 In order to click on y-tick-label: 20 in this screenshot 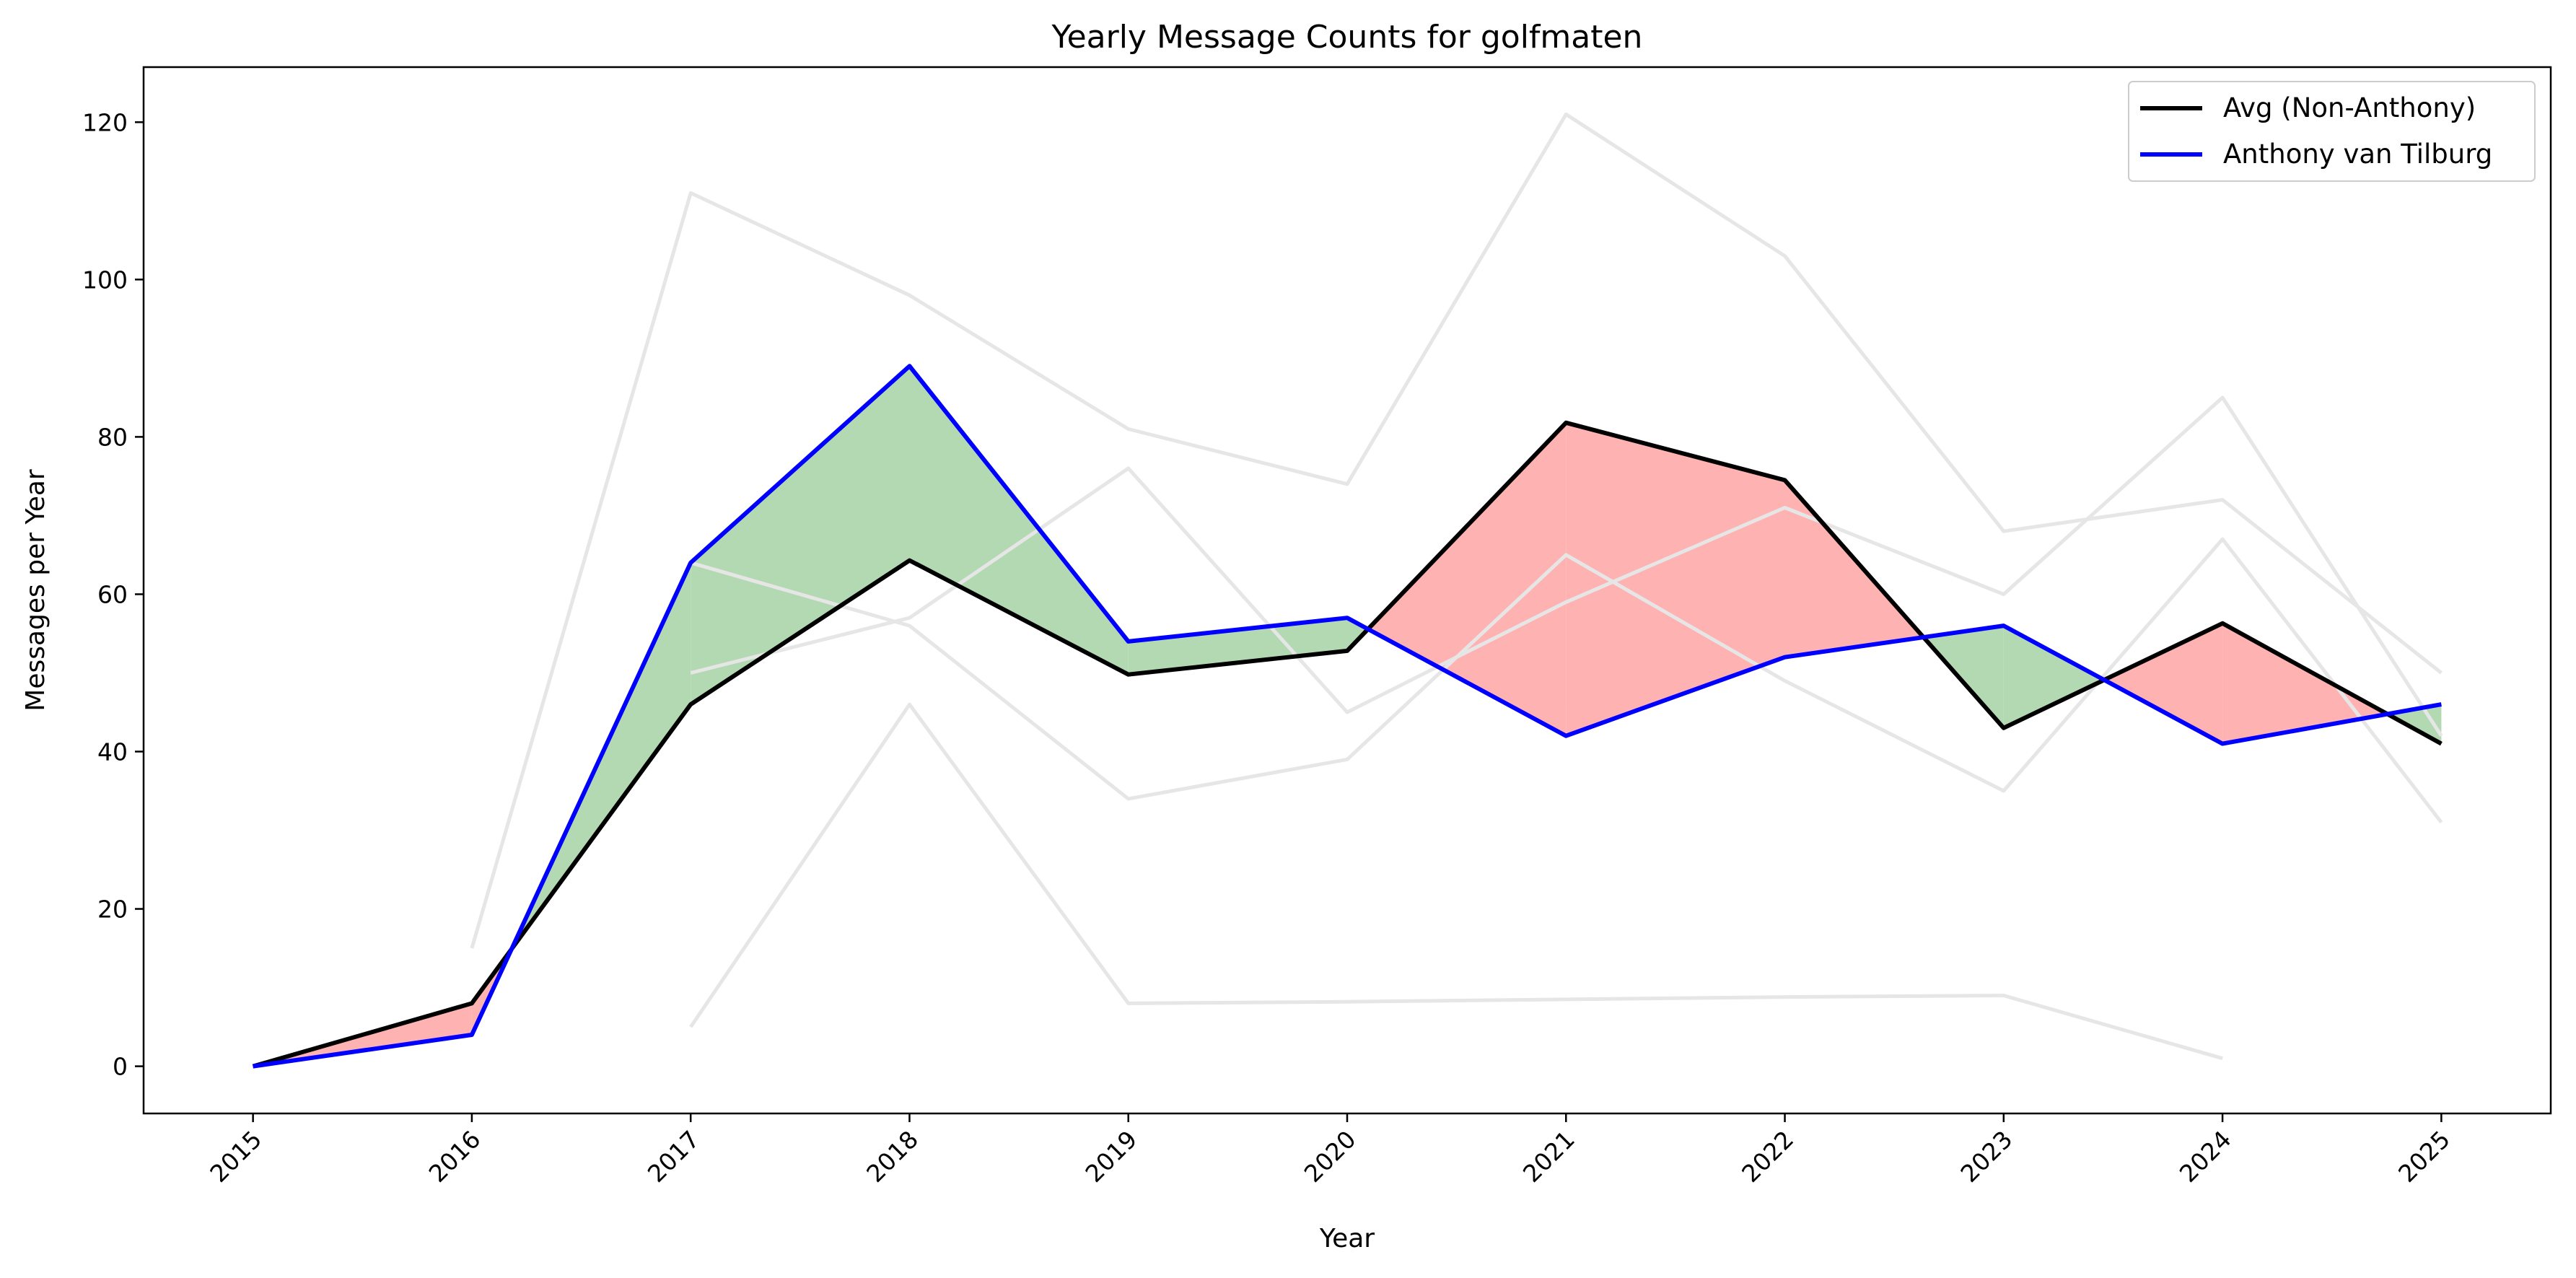, I will do `click(112, 910)`.